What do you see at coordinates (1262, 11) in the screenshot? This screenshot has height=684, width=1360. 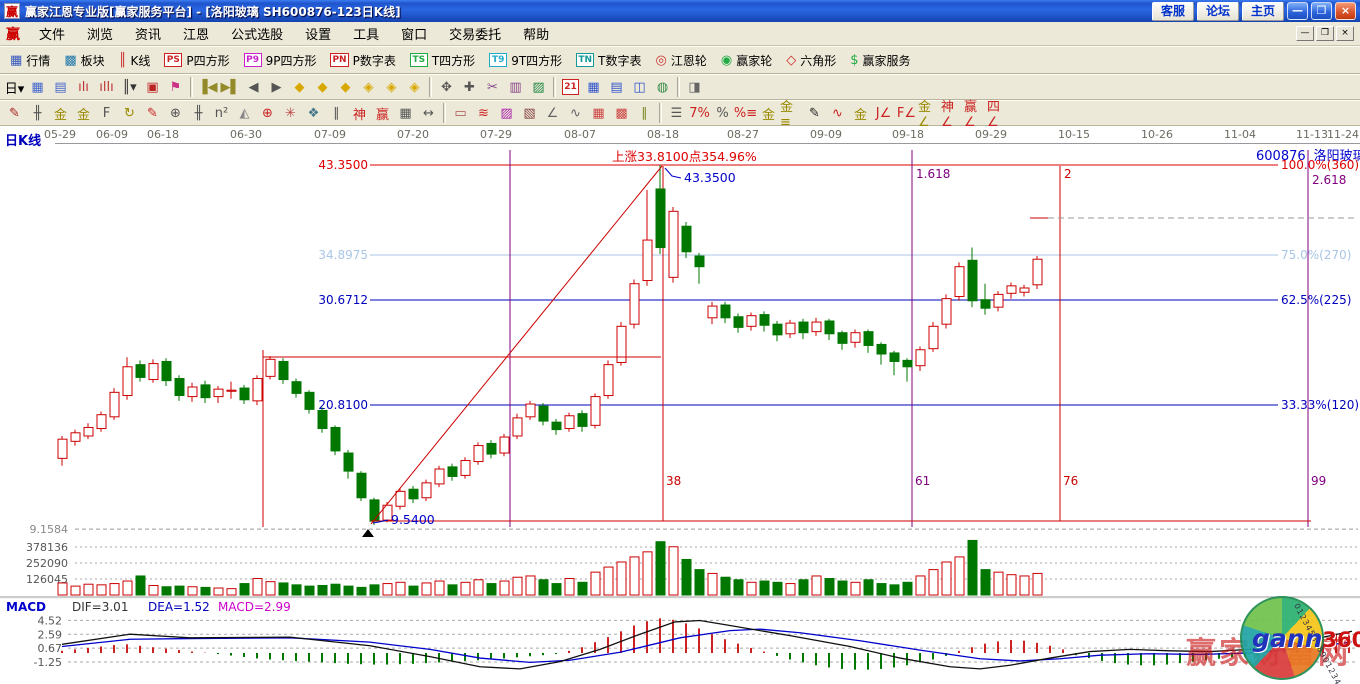 I see `titlebar-home-button: 主页` at bounding box center [1262, 11].